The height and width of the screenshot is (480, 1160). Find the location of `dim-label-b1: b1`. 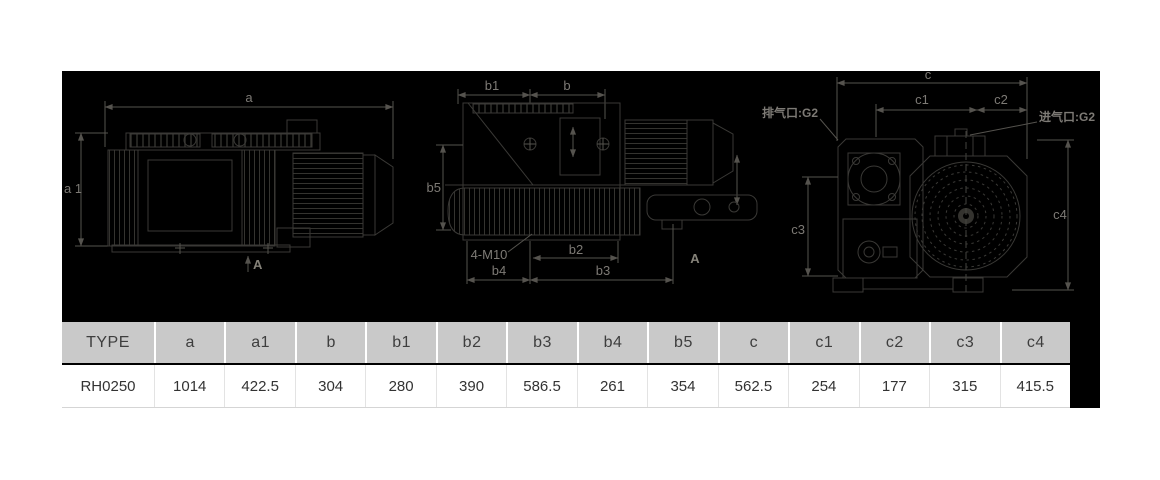

dim-label-b1: b1 is located at coordinates (492, 85).